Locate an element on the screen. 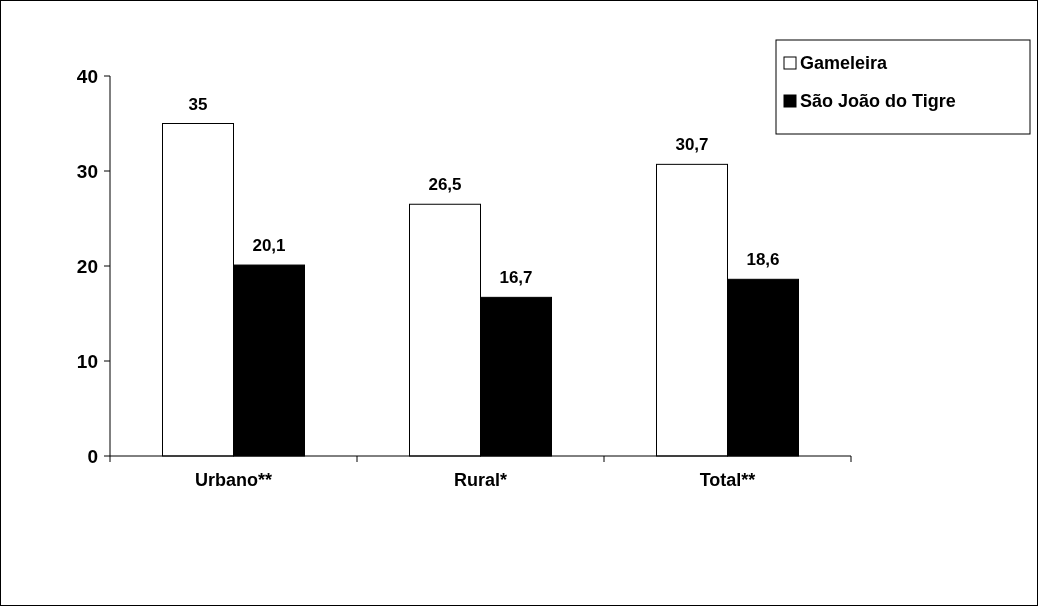 Image resolution: width=1038 pixels, height=606 pixels. y-tick-label: 10 is located at coordinates (87, 361).